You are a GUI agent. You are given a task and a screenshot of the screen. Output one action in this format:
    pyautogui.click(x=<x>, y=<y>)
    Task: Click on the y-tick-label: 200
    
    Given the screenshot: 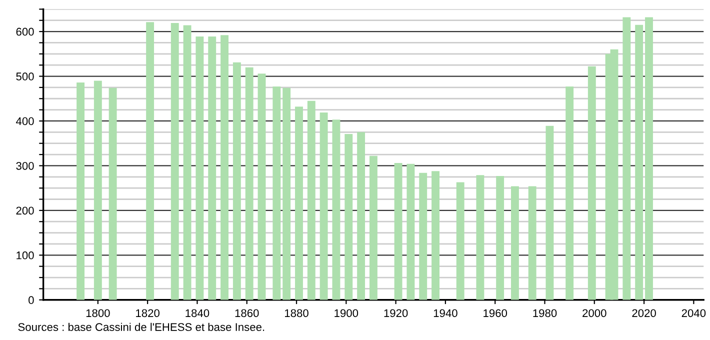 What is the action you would take?
    pyautogui.click(x=25, y=210)
    